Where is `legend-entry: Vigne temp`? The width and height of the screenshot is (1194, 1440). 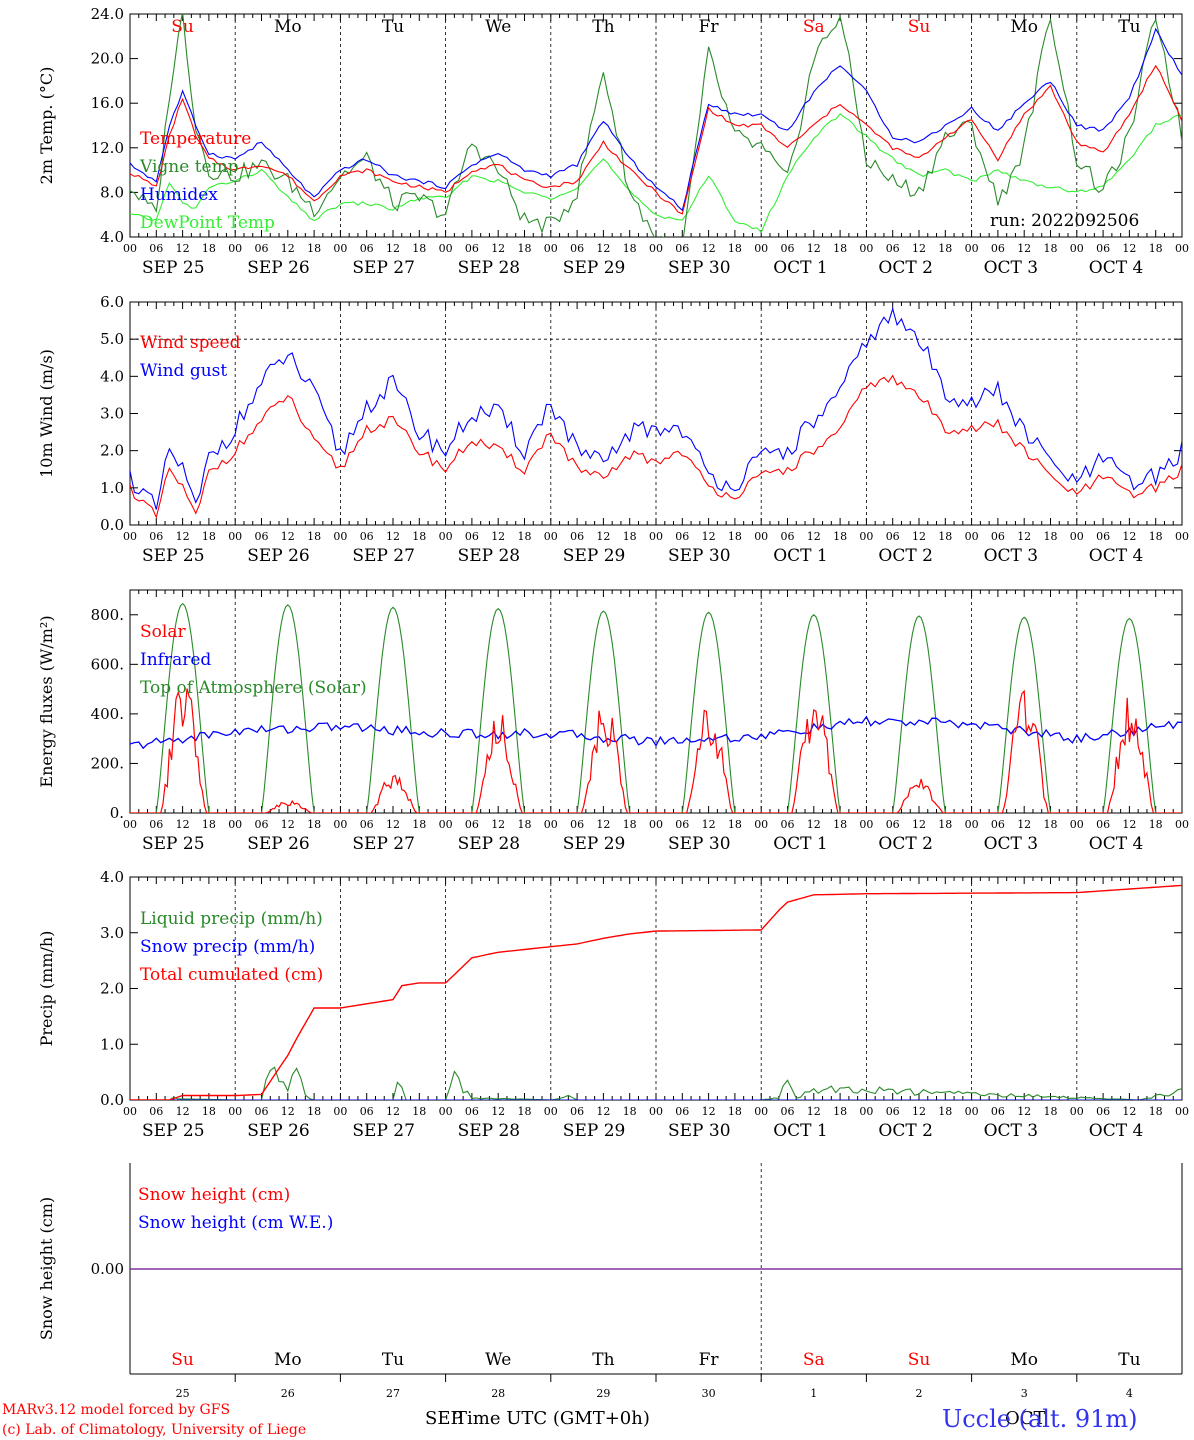
legend-entry: Vigne temp is located at coordinates (189, 167).